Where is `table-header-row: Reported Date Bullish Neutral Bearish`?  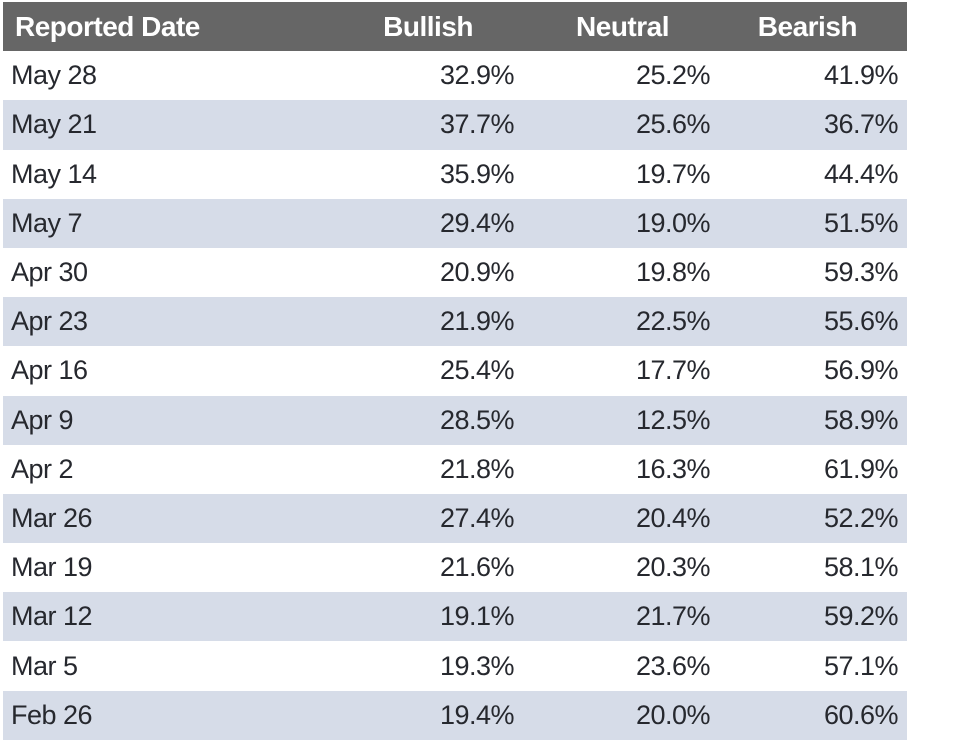 table-header-row: Reported Date Bullish Neutral Bearish is located at coordinates (455, 27).